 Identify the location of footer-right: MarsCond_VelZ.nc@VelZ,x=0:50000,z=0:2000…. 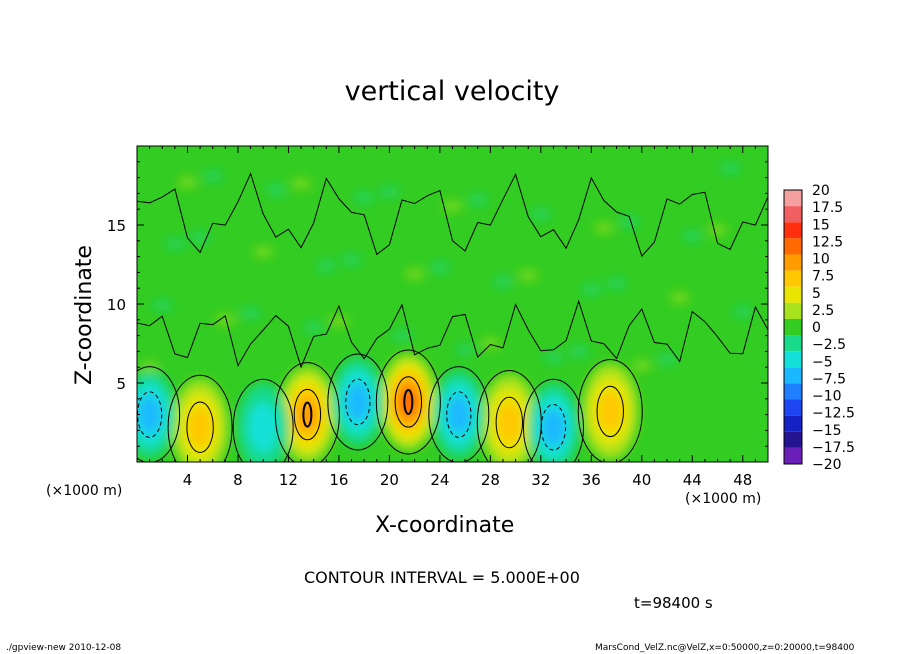
(725, 648).